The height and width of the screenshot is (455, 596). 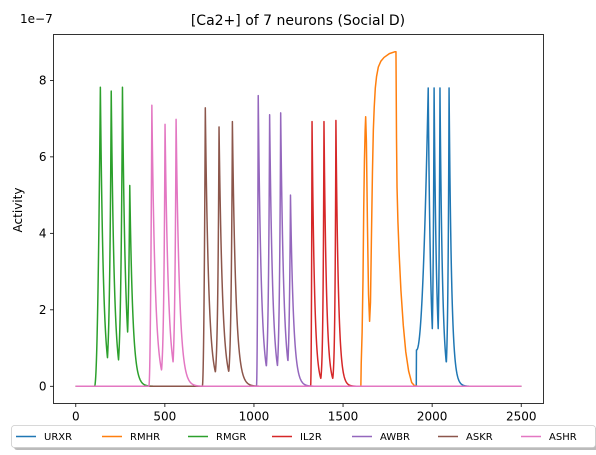 I want to click on legend-entry-urxr: URXR, so click(x=44, y=437).